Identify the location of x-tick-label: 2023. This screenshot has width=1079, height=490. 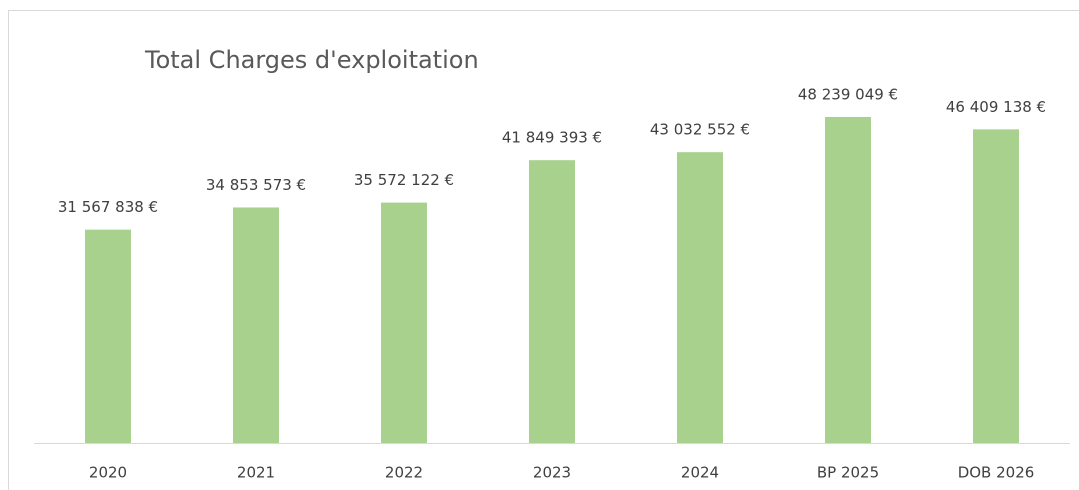
(552, 473).